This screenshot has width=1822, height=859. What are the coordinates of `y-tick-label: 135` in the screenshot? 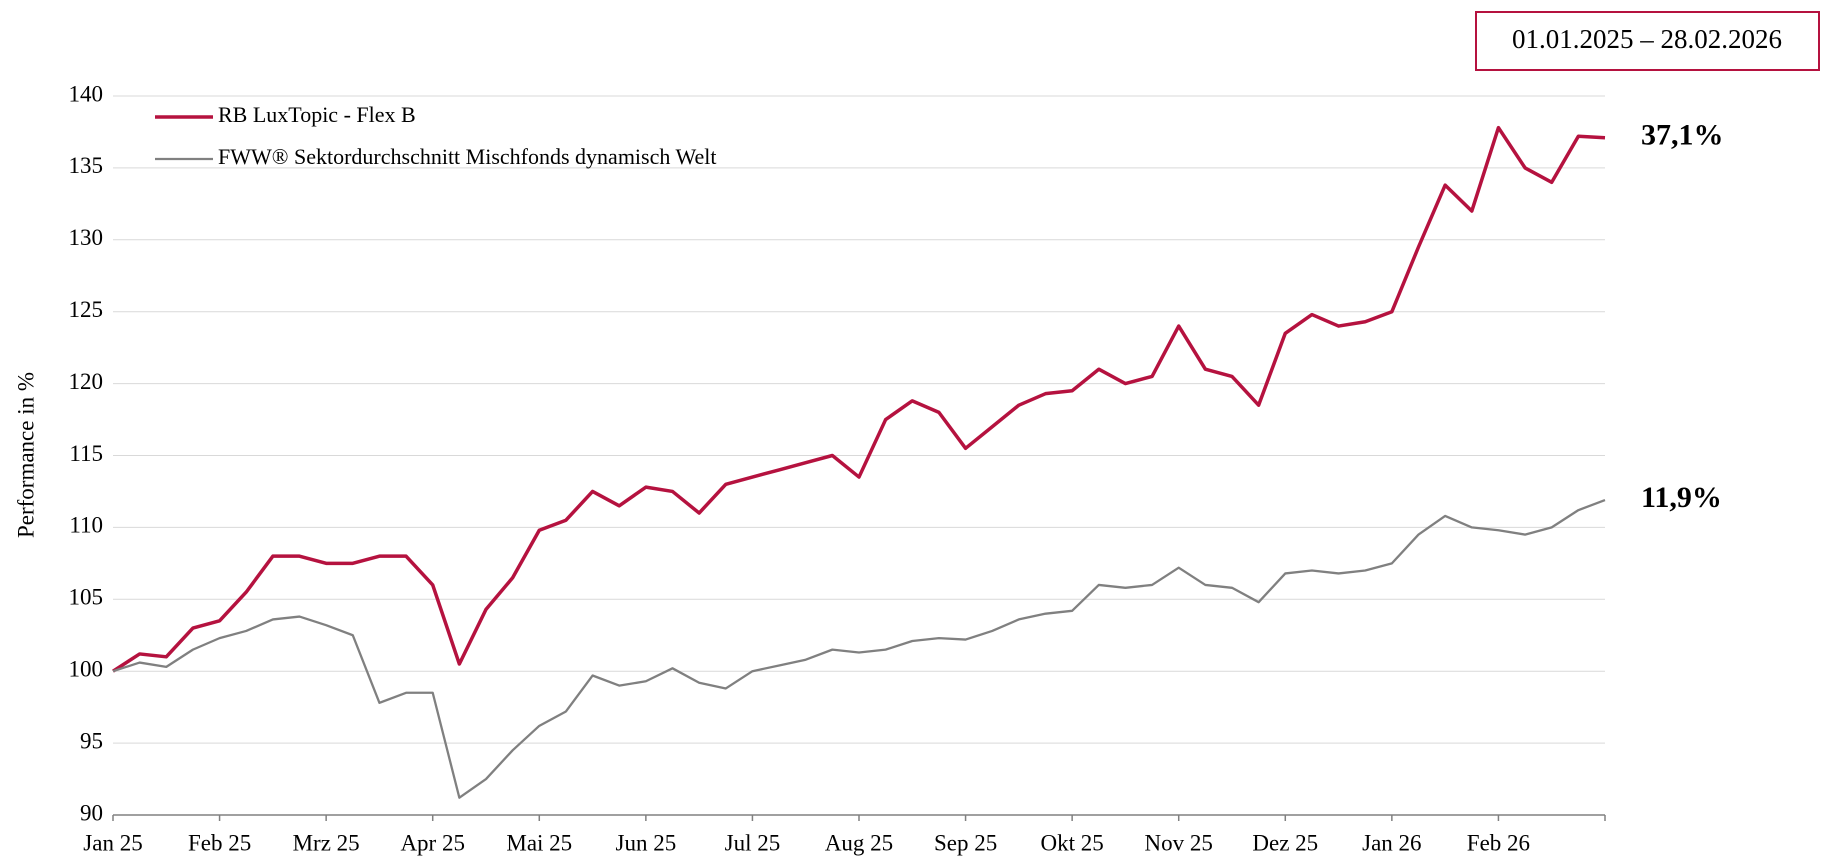 It's located at (86, 165).